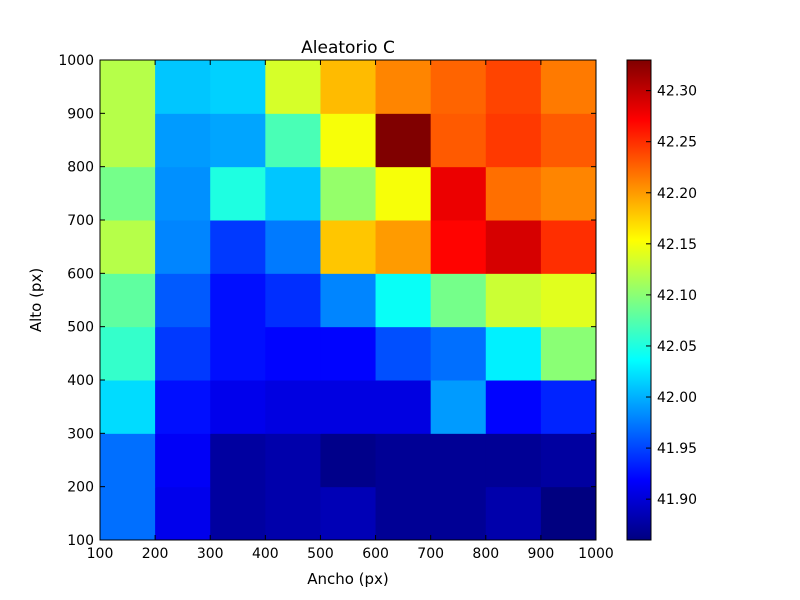  I want to click on colorbar-tick-label: 42.20, so click(677, 194).